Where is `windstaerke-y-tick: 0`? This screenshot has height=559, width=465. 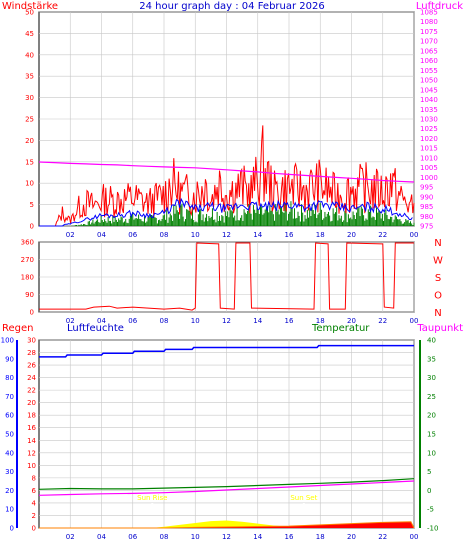 windstaerke-y-tick: 0 is located at coordinates (32, 227).